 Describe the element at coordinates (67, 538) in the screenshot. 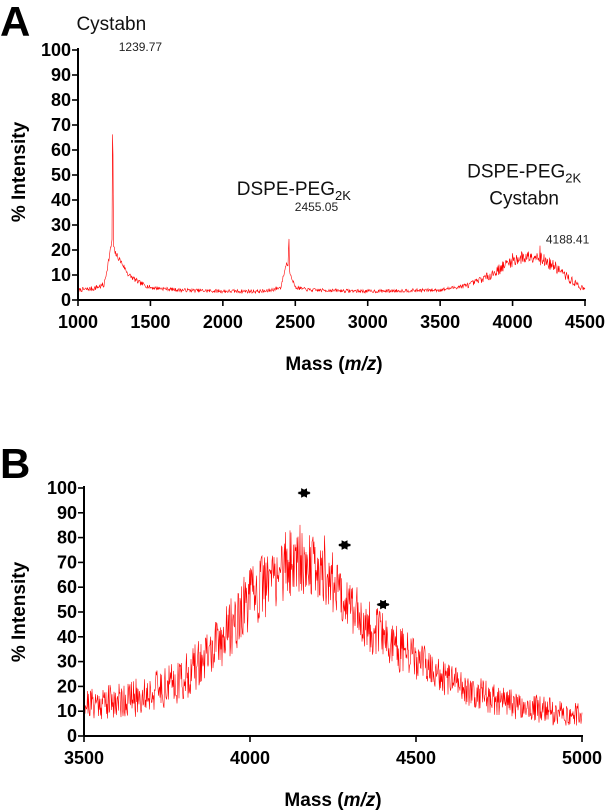

I see `panel-b-y-tick-label: 80` at that location.